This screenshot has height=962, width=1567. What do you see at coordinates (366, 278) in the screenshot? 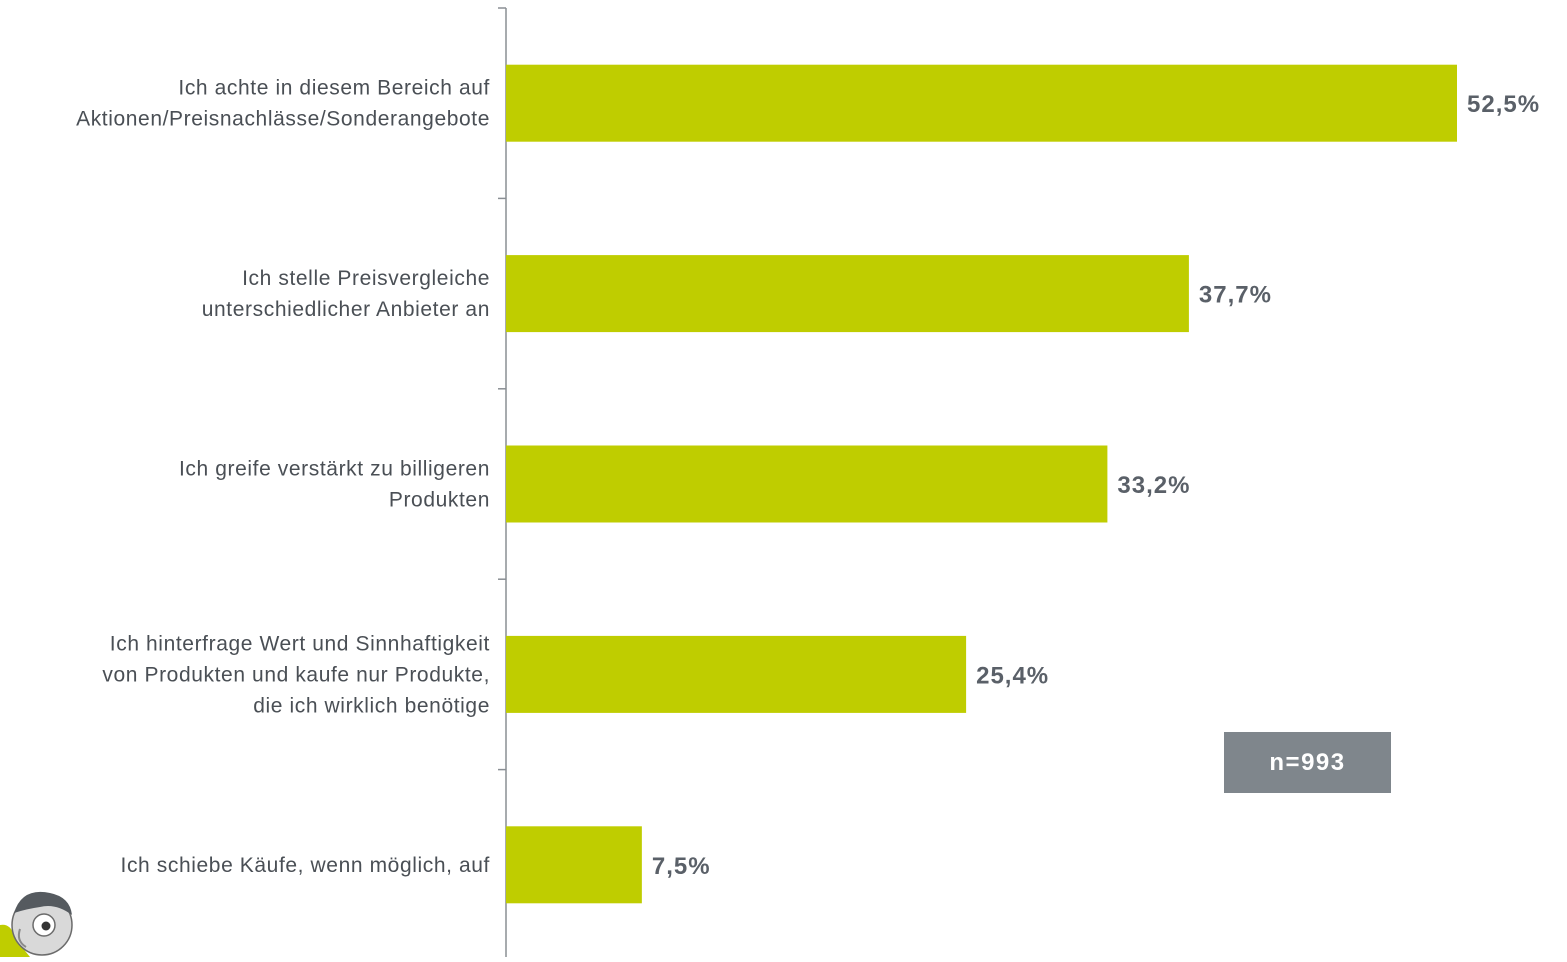
I see `category-label-line: Ich stelle Preisvergleiche` at bounding box center [366, 278].